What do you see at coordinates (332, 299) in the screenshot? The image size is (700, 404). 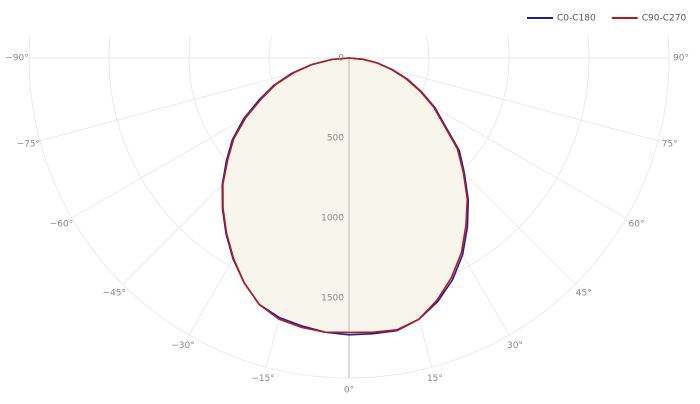 I see `radial-tick-label: 1500` at bounding box center [332, 299].